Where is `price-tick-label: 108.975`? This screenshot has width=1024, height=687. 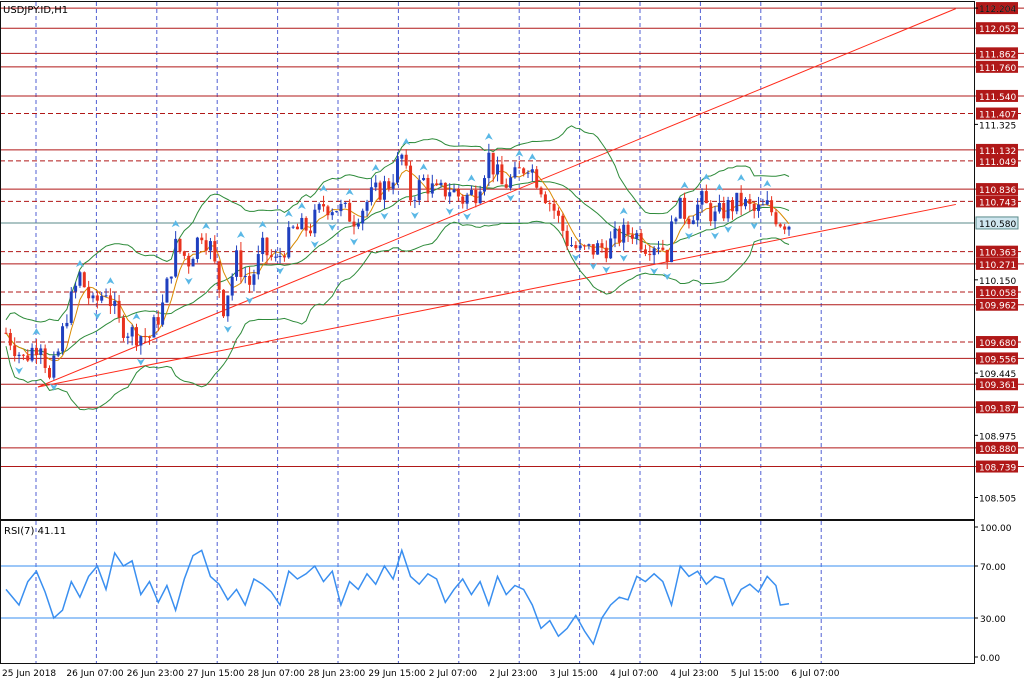
price-tick-label: 108.975 is located at coordinates (997, 437).